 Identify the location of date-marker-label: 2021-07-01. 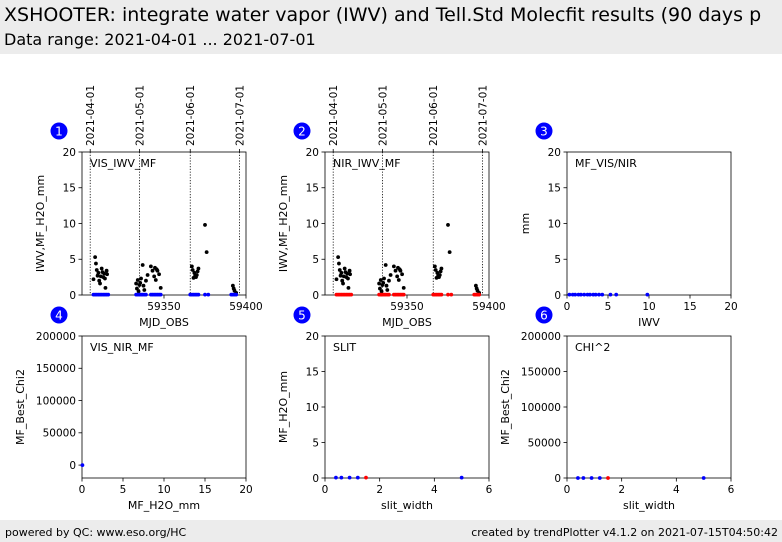
(240, 115).